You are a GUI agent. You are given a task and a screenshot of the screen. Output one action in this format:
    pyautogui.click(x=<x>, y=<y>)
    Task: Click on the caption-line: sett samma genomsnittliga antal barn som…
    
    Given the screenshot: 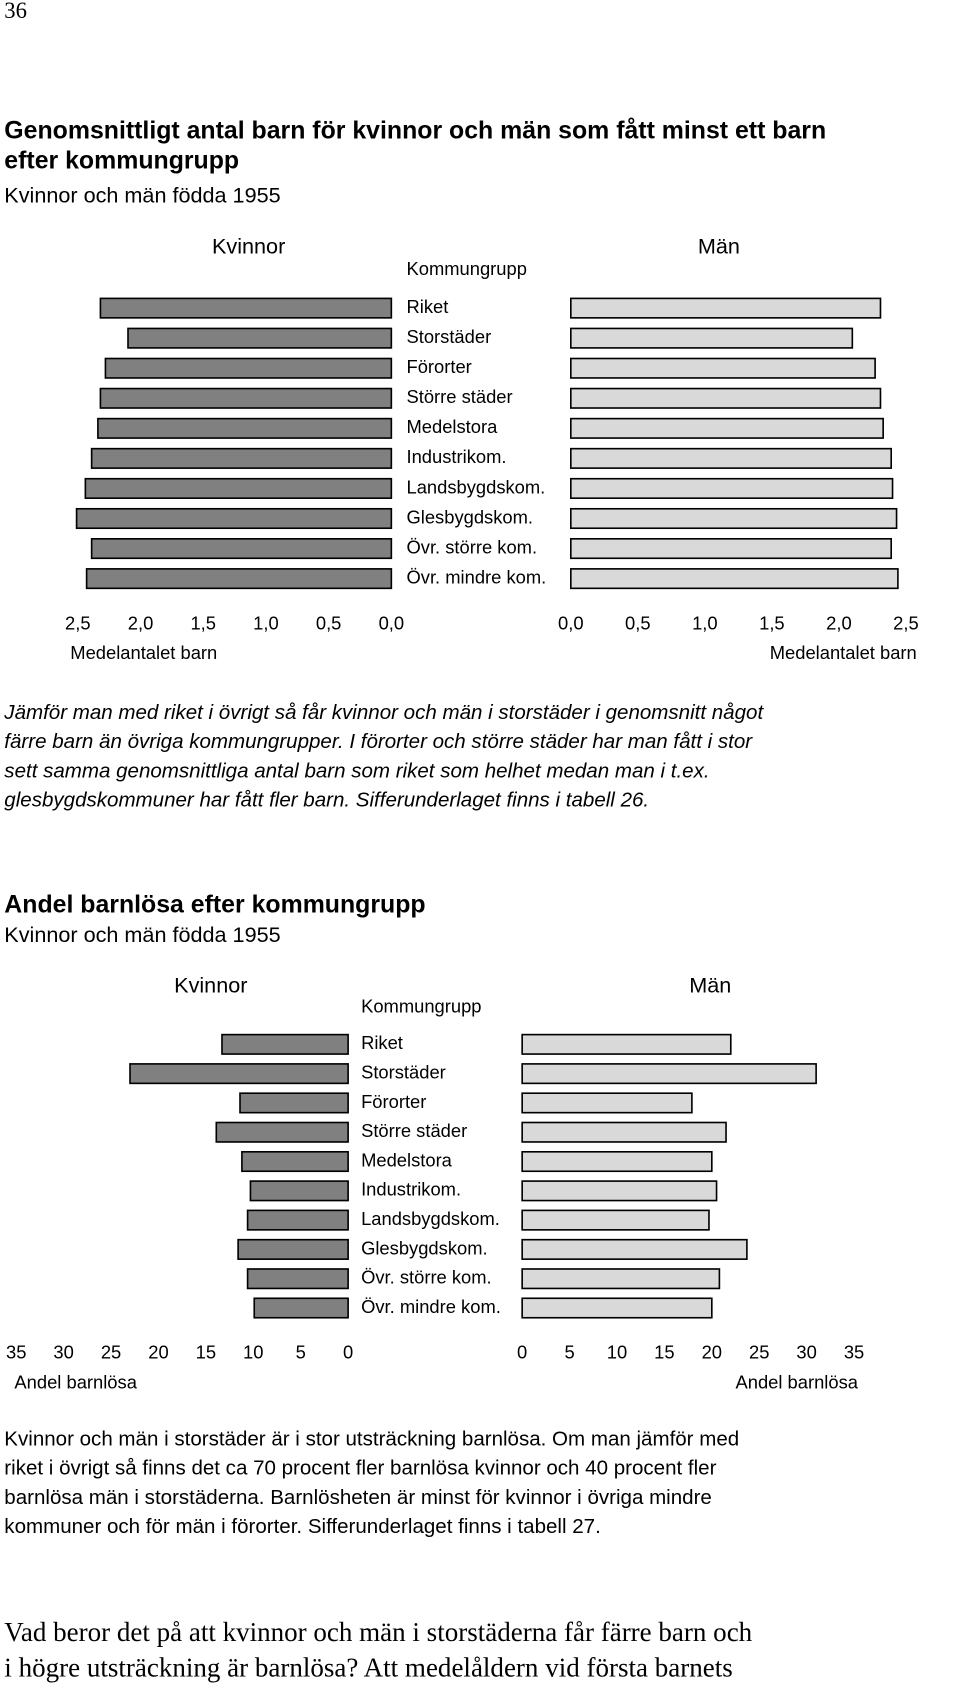 What is the action you would take?
    pyautogui.click(x=356, y=770)
    